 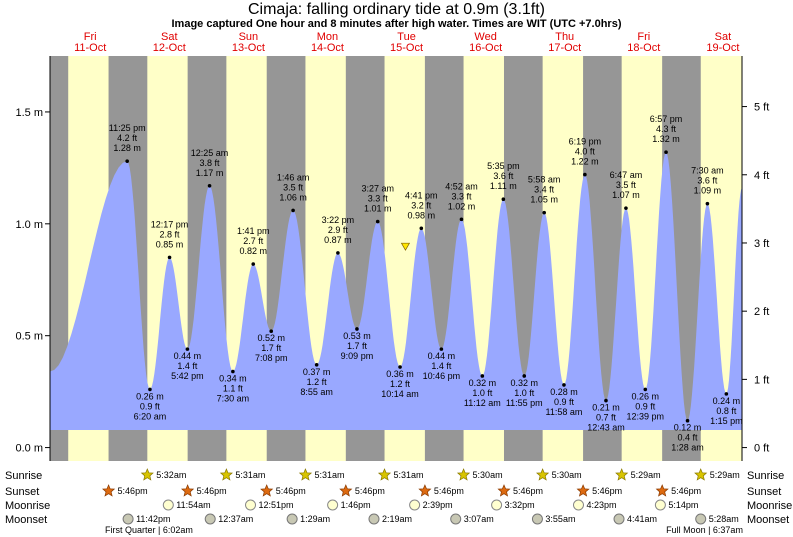 What do you see at coordinates (338, 230) in the screenshot?
I see `high-tide-label: 2.9 ft` at bounding box center [338, 230].